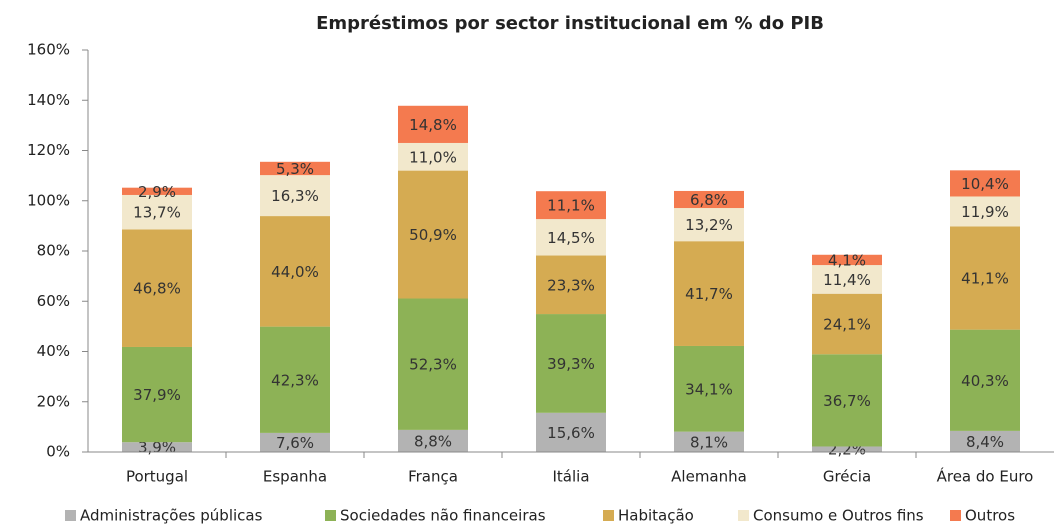 This screenshot has width=1054, height=525. I want to click on x-tick-label: Espanha, so click(295, 477).